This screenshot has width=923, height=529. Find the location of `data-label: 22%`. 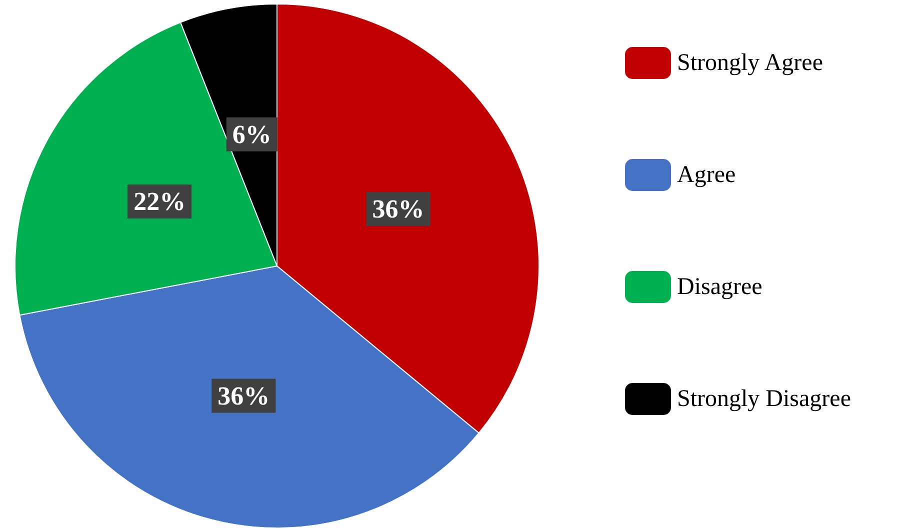

data-label: 22% is located at coordinates (160, 201).